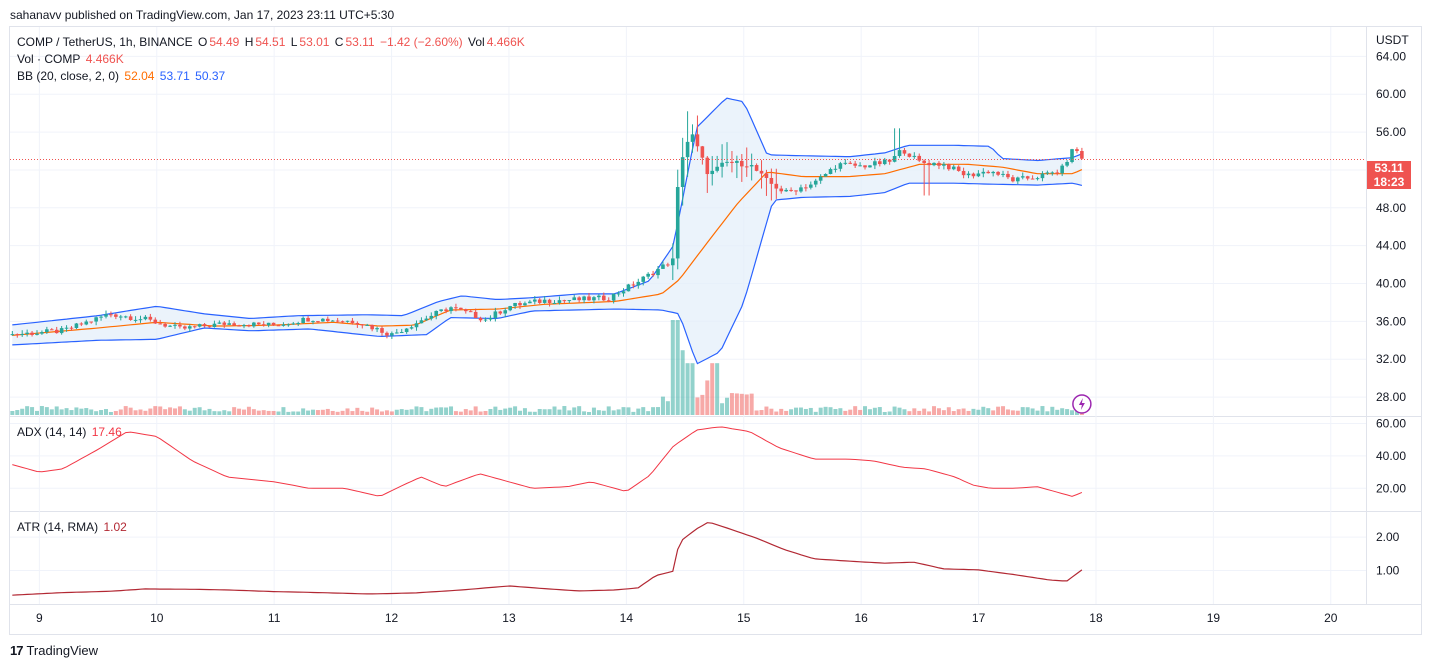  What do you see at coordinates (52, 432) in the screenshot?
I see `adx-legend-label: ADX (14, 14)` at bounding box center [52, 432].